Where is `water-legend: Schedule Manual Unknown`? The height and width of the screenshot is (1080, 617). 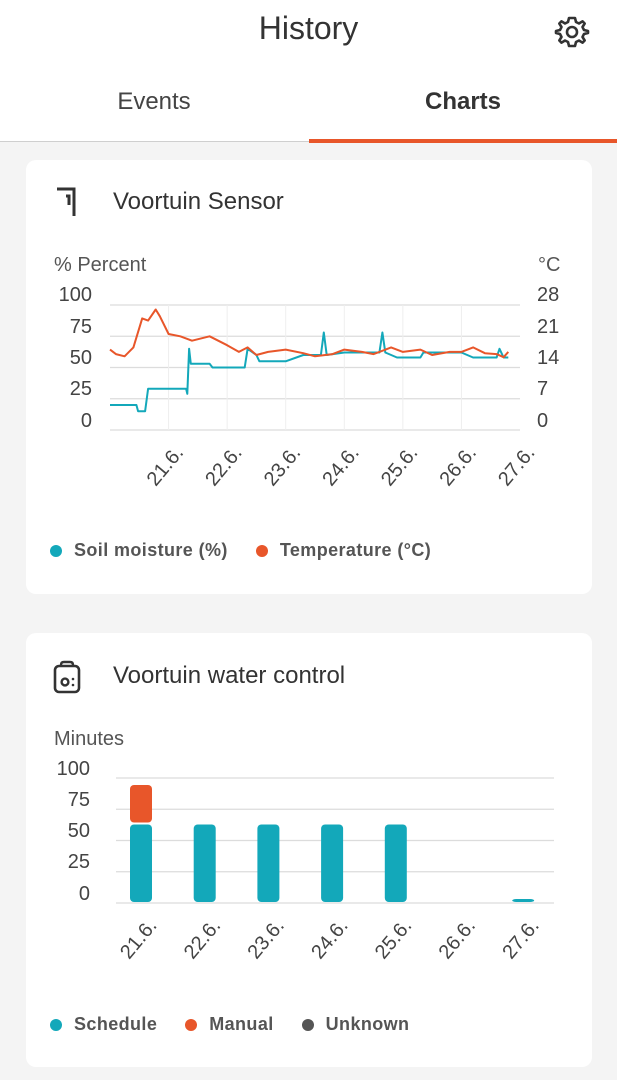 water-legend: Schedule Manual Unknown is located at coordinates (243, 1024).